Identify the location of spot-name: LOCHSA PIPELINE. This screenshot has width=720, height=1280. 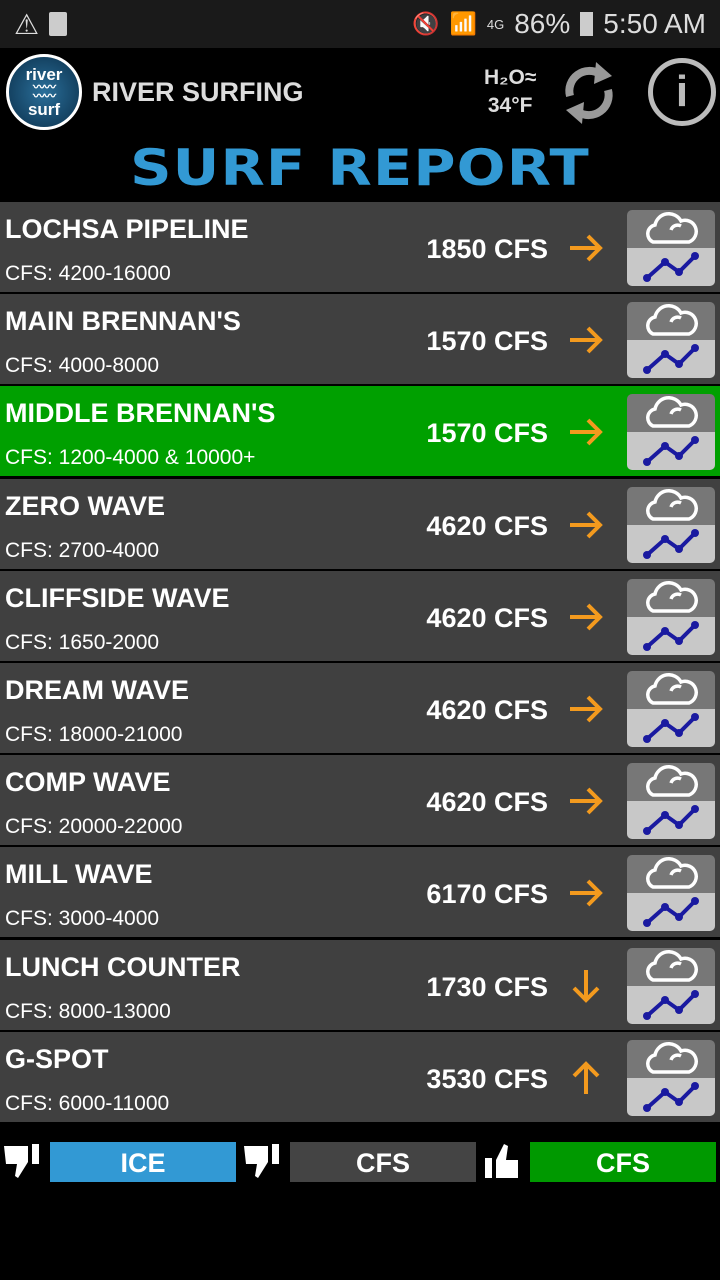
(127, 229).